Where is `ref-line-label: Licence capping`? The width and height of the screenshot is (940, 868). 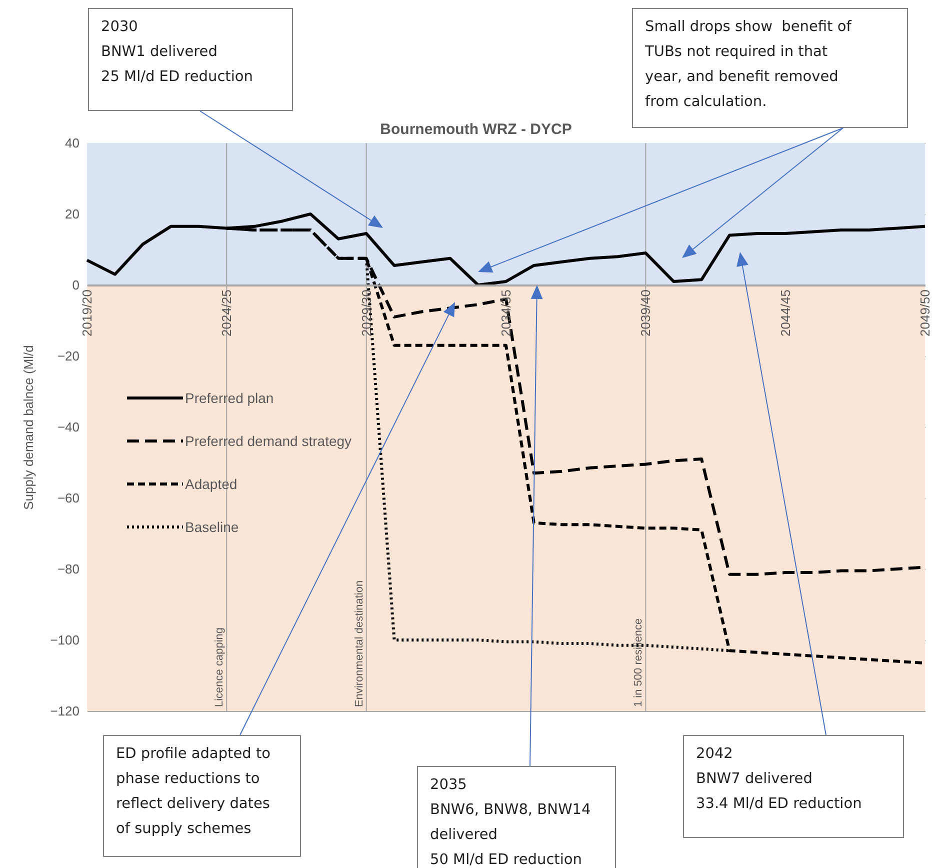 ref-line-label: Licence capping is located at coordinates (220, 667).